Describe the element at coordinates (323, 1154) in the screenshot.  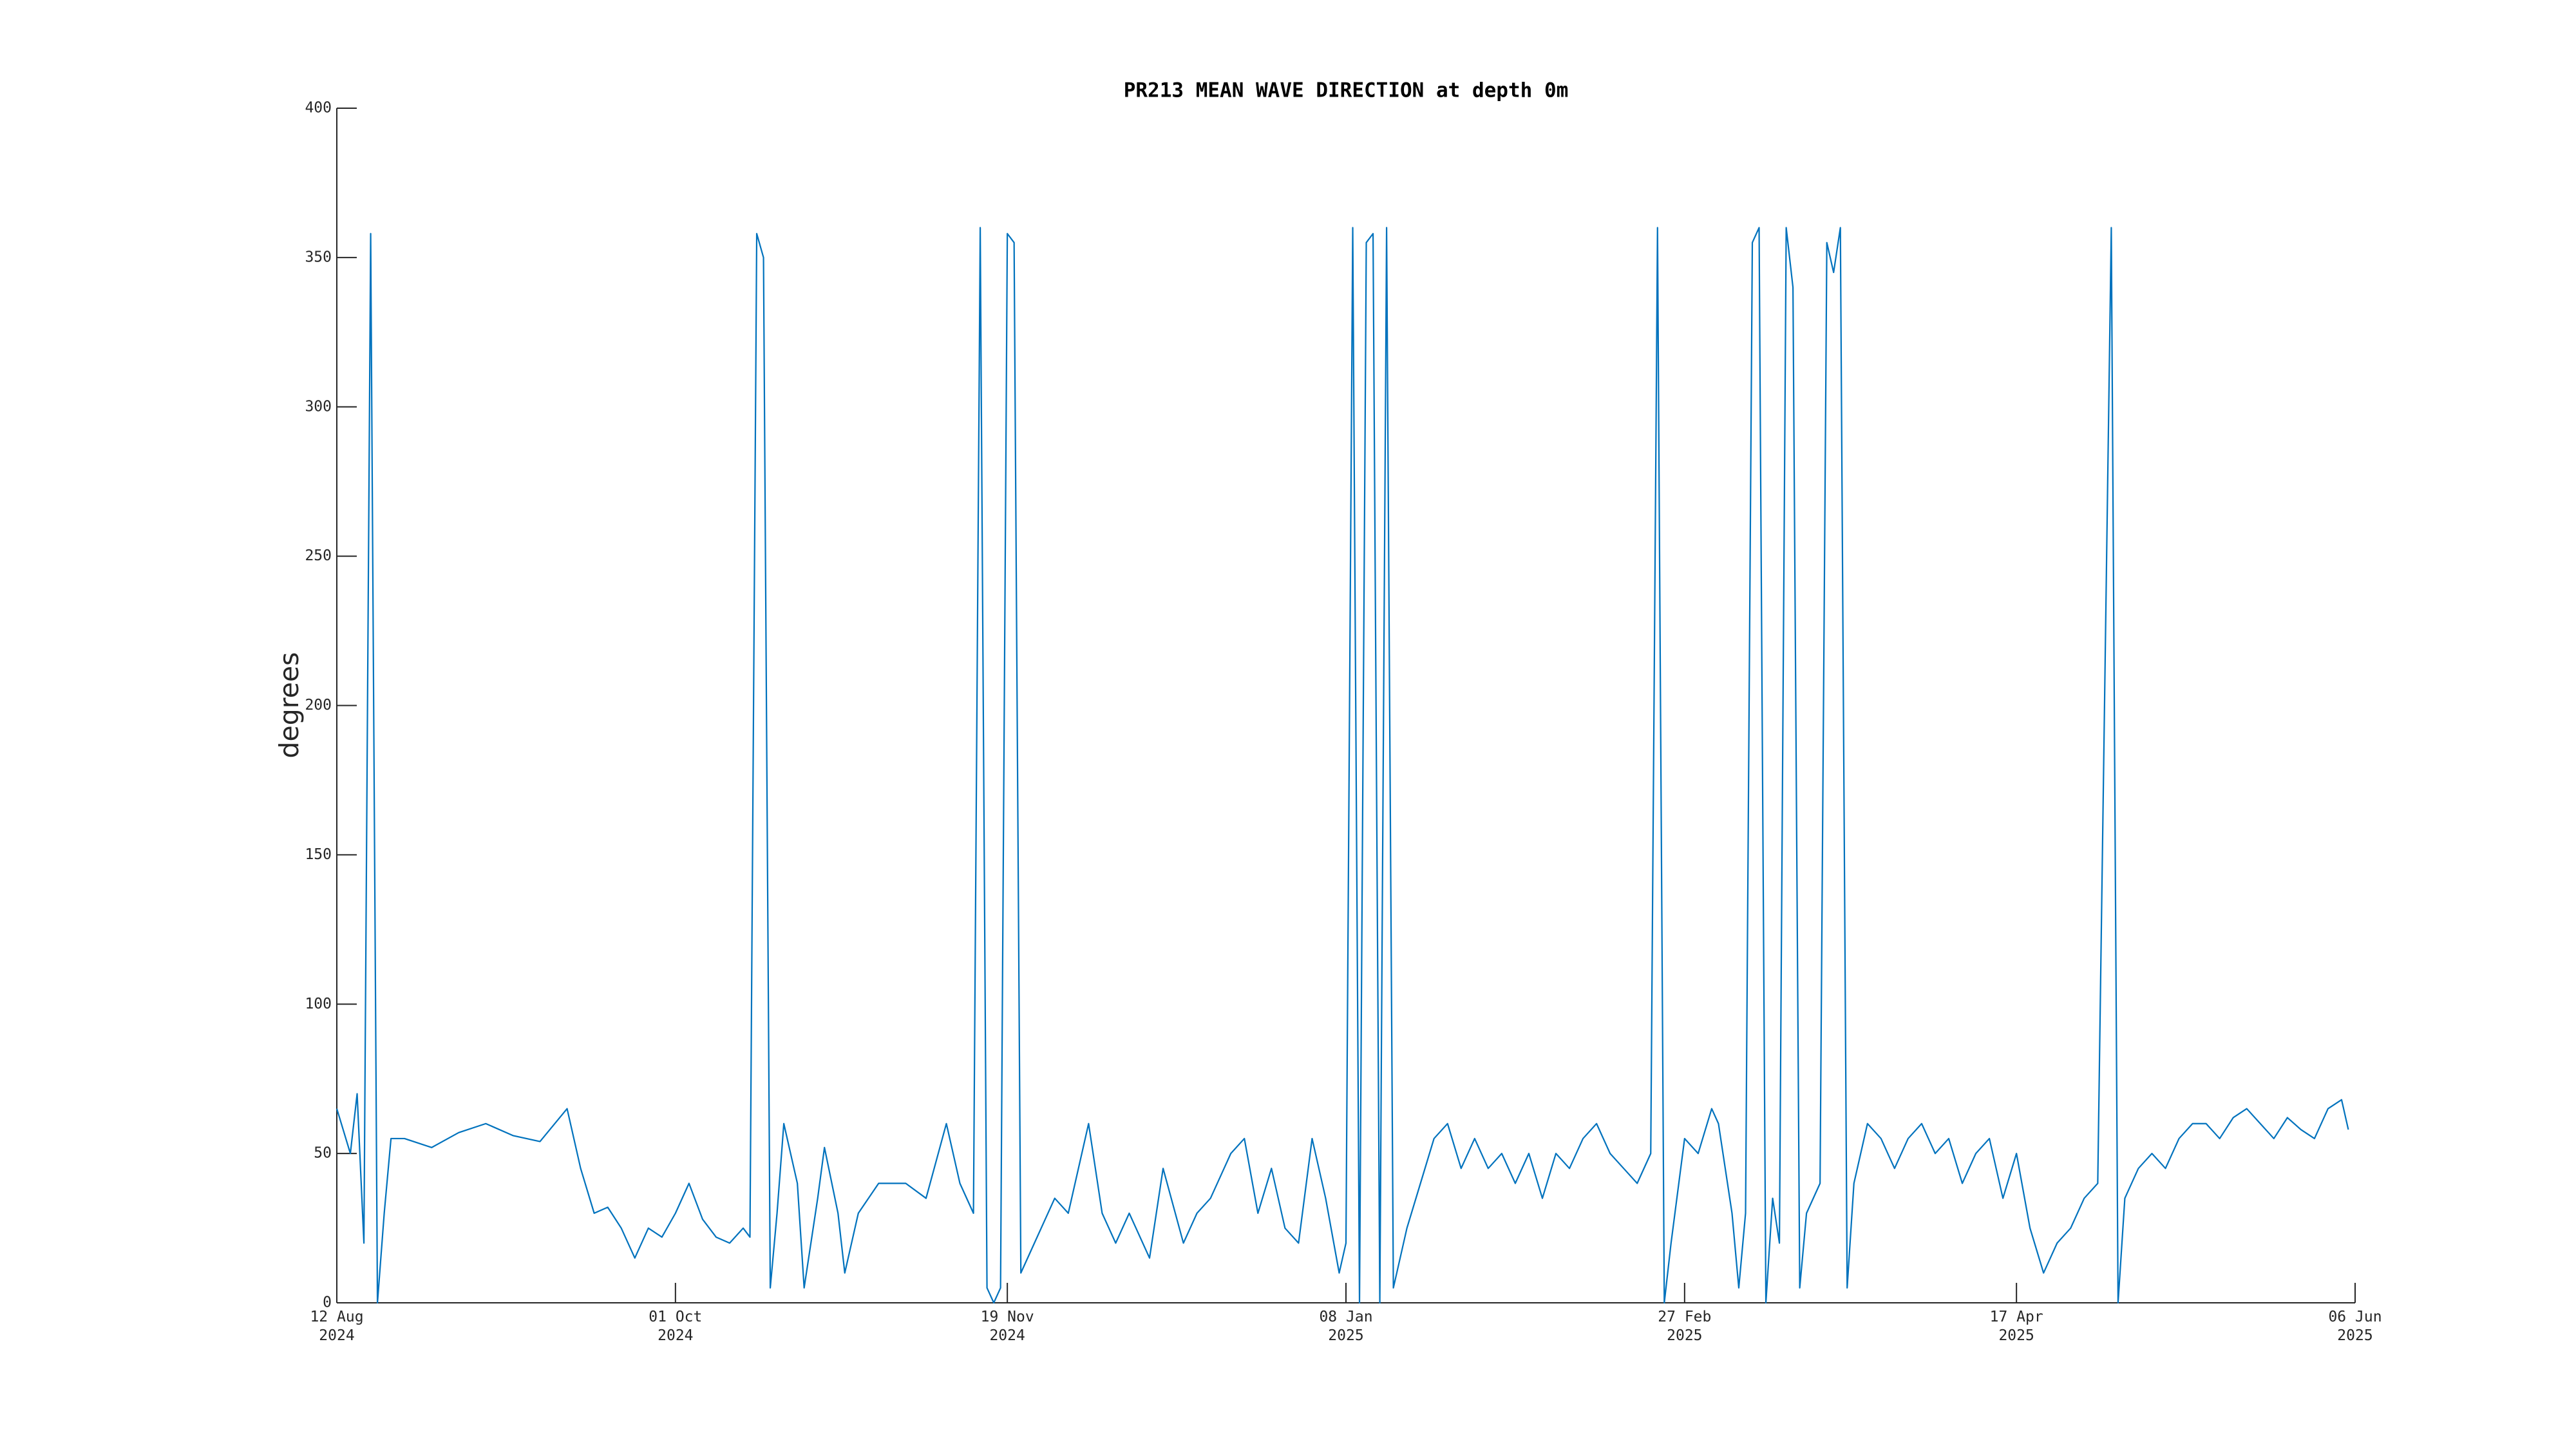
I see `y-tick-label: 50` at that location.